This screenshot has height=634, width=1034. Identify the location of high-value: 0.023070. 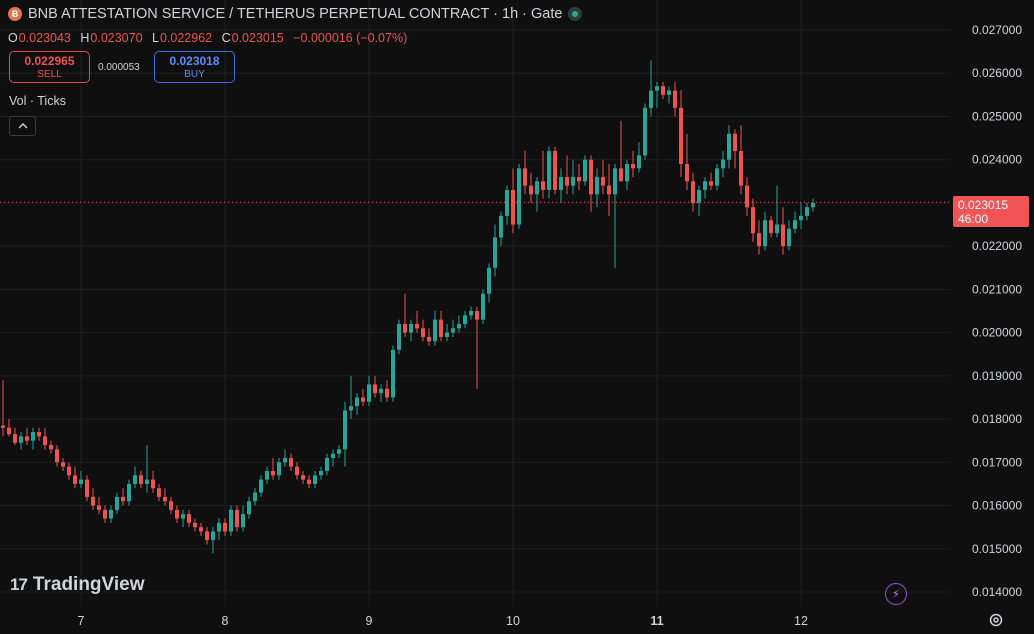
(116, 38).